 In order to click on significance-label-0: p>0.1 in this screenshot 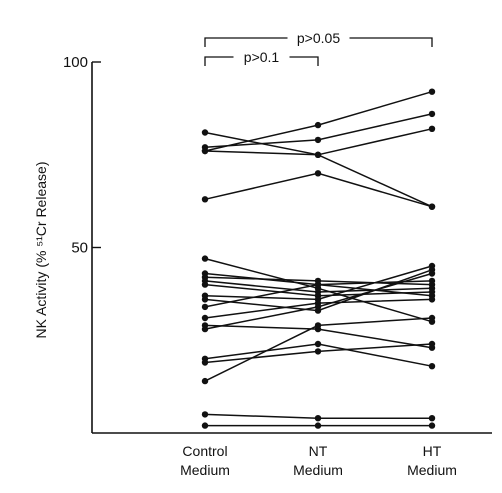, I will do `click(262, 57)`.